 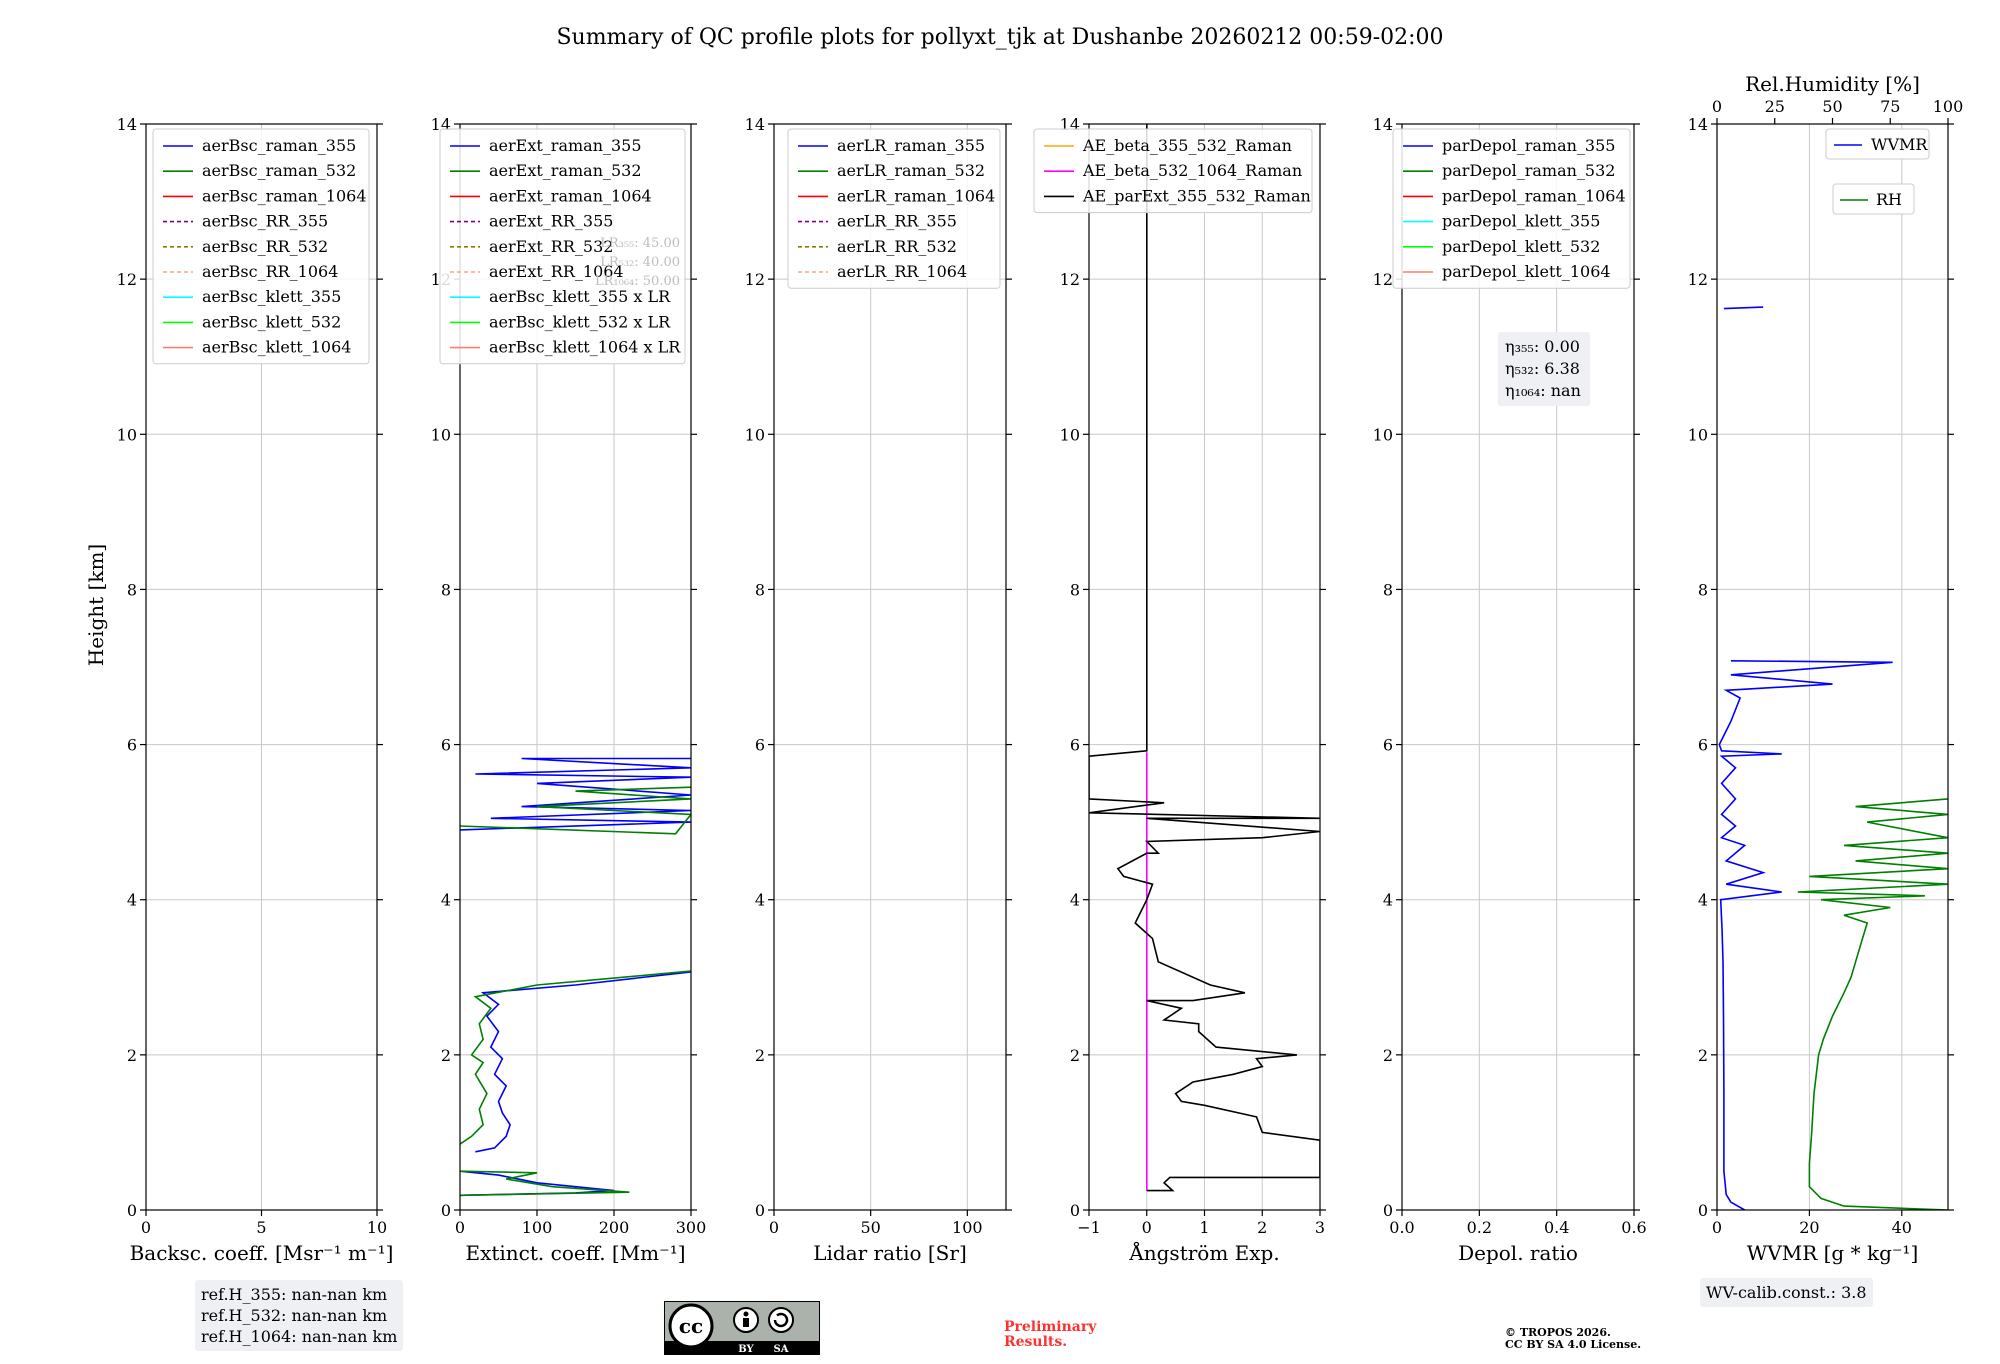 I want to click on ref-line-1064: ref.H_1064: nan-nan km, so click(x=299, y=1336).